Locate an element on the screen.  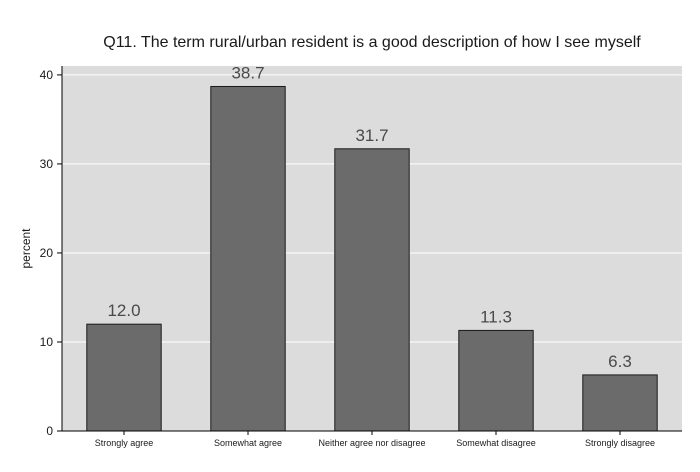
x-tick-label-1: Somewhat agree is located at coordinates (248, 443).